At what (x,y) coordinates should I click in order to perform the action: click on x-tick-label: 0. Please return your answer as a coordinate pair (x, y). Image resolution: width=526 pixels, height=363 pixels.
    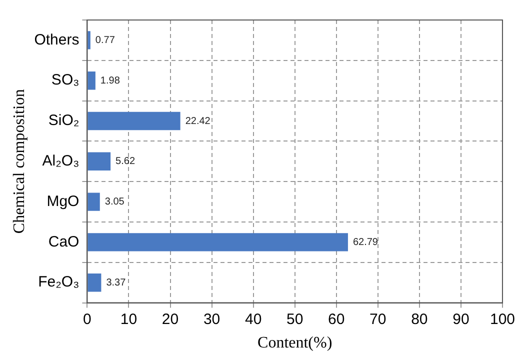
    Looking at the image, I should click on (87, 319).